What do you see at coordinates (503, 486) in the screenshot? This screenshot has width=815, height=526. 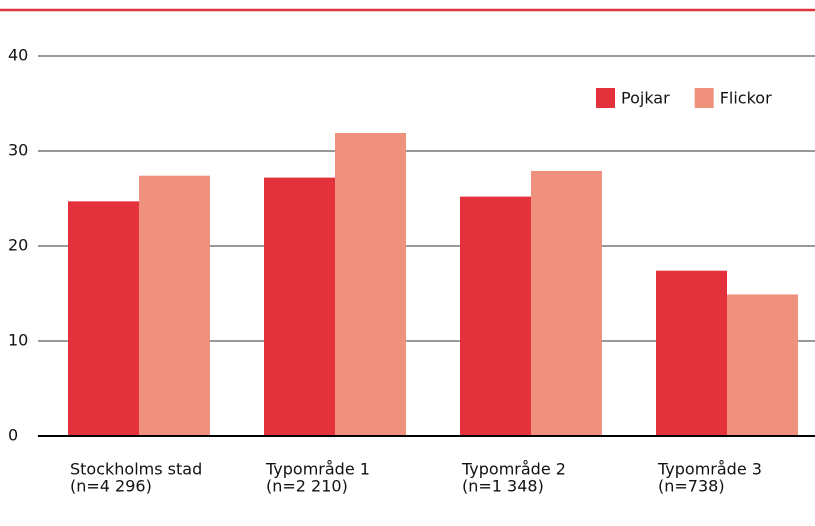 I see `x-tick-label: (n=1 348)` at bounding box center [503, 486].